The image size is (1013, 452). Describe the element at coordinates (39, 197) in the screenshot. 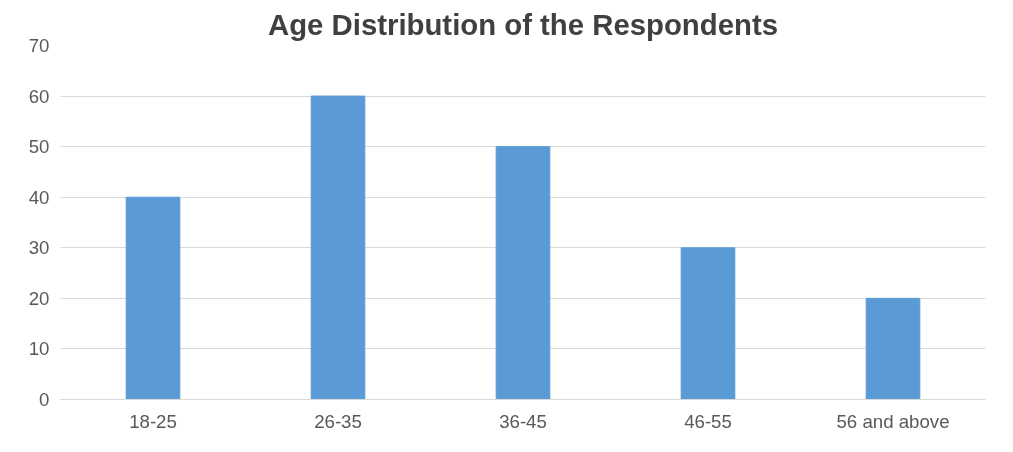

I see `y-tick-label: 40` at that location.